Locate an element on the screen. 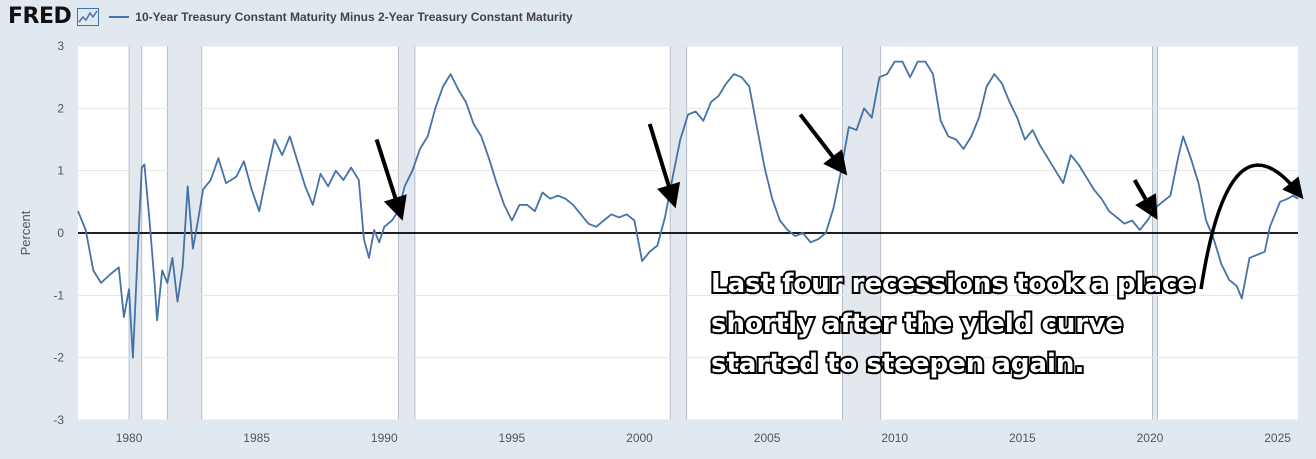 The height and width of the screenshot is (459, 1316). y-tick-label: 1 is located at coordinates (60, 171).